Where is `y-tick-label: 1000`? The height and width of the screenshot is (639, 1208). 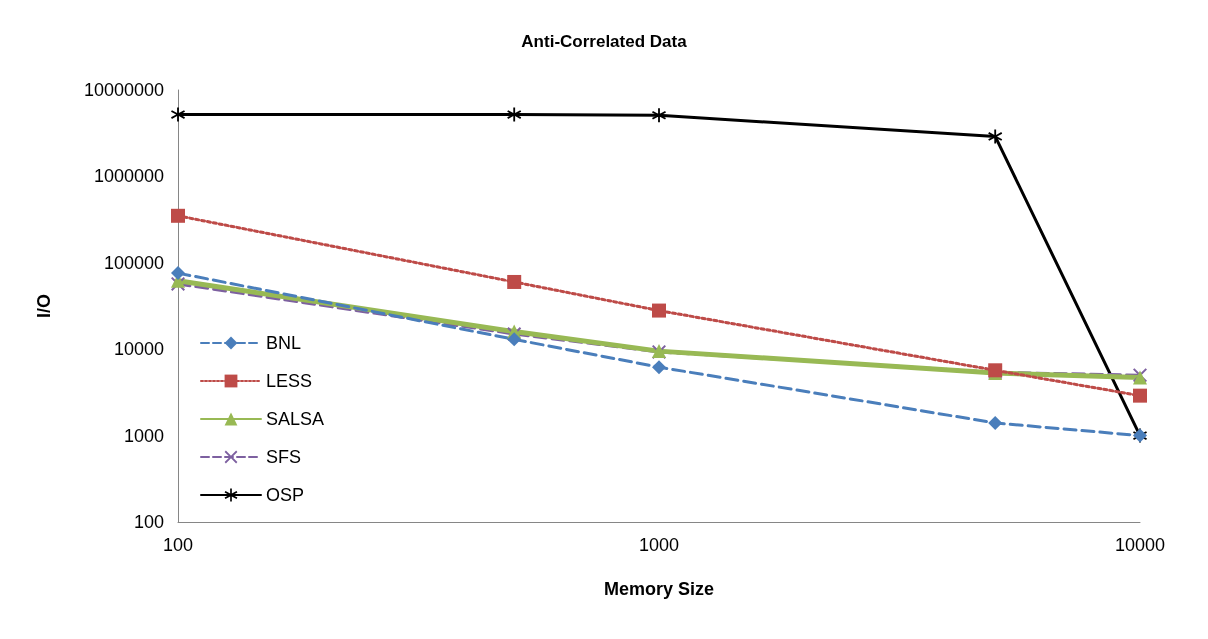
y-tick-label: 1000 is located at coordinates (143, 435).